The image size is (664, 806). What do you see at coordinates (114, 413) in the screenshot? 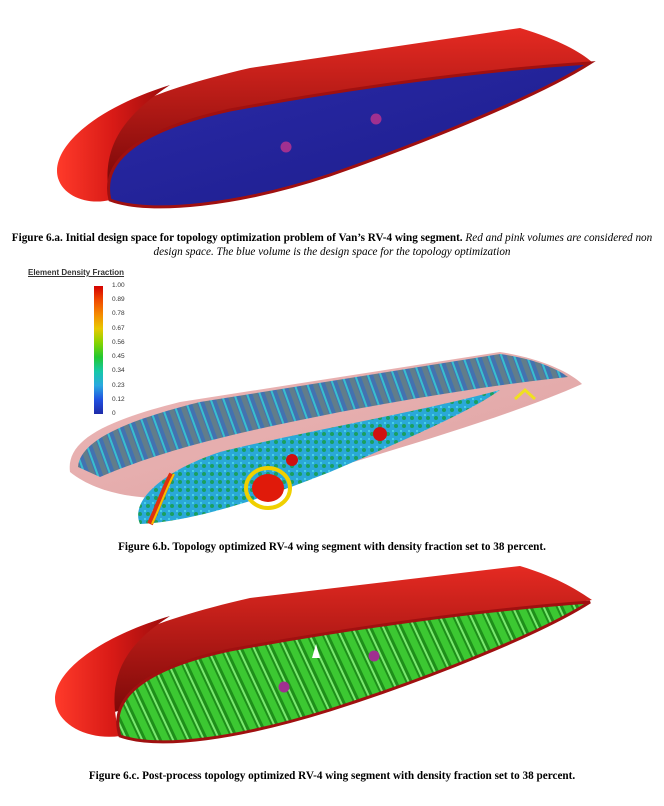
I see `legend-tick-label: 0` at bounding box center [114, 413].